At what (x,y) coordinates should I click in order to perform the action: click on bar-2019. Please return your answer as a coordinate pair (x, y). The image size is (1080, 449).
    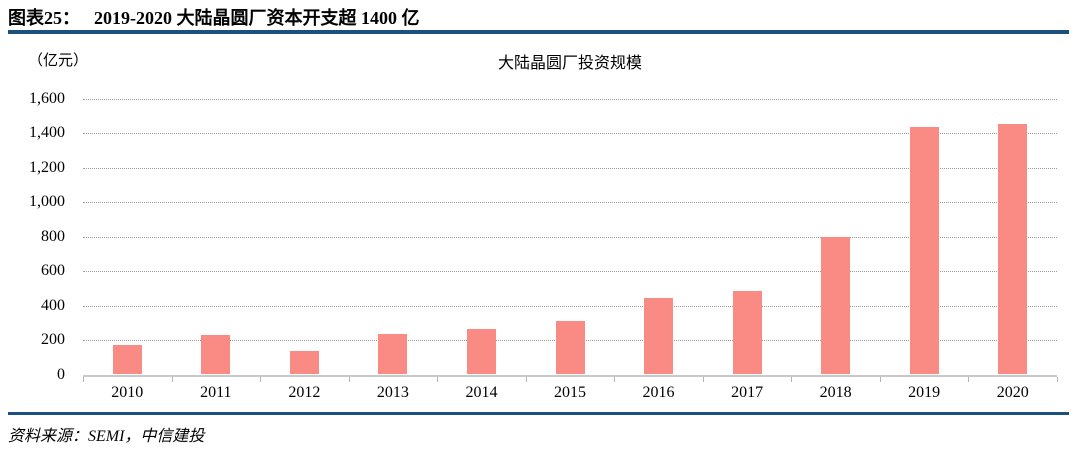
    Looking at the image, I should click on (924, 251).